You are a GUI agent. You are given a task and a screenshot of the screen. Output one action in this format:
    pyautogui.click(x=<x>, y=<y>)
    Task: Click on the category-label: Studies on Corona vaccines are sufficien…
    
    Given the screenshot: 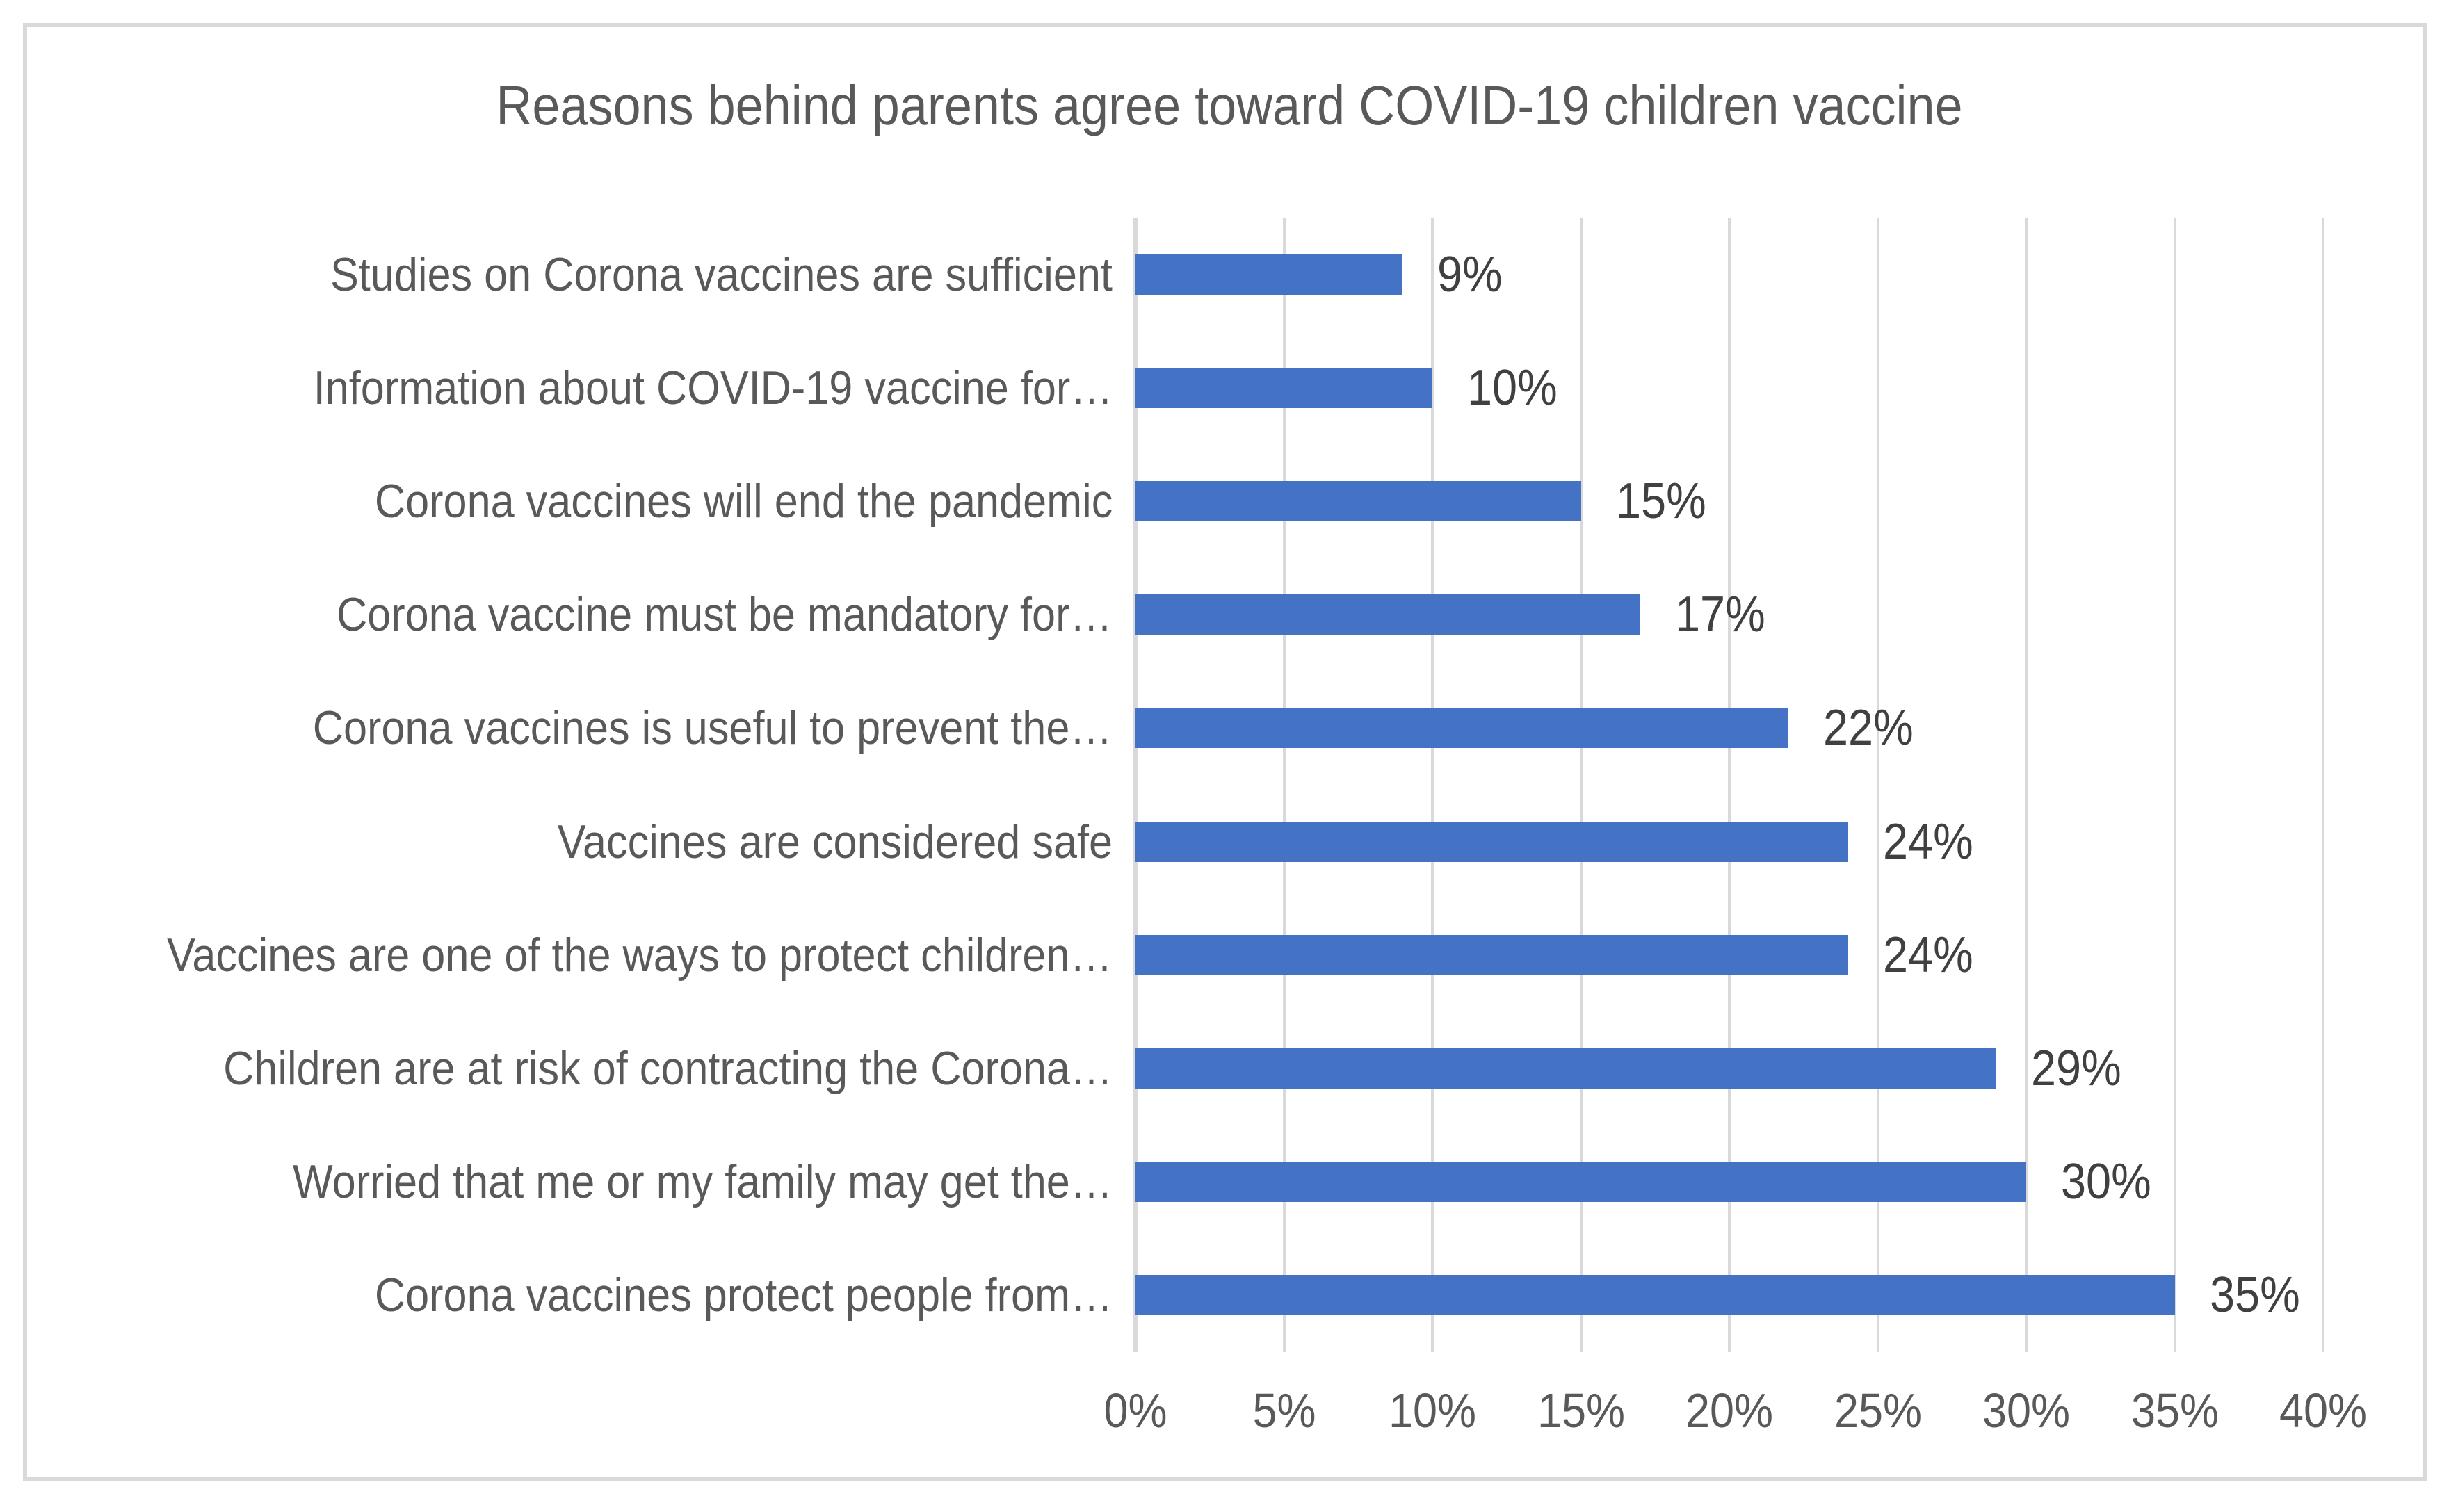 What is the action you would take?
    pyautogui.click(x=721, y=274)
    